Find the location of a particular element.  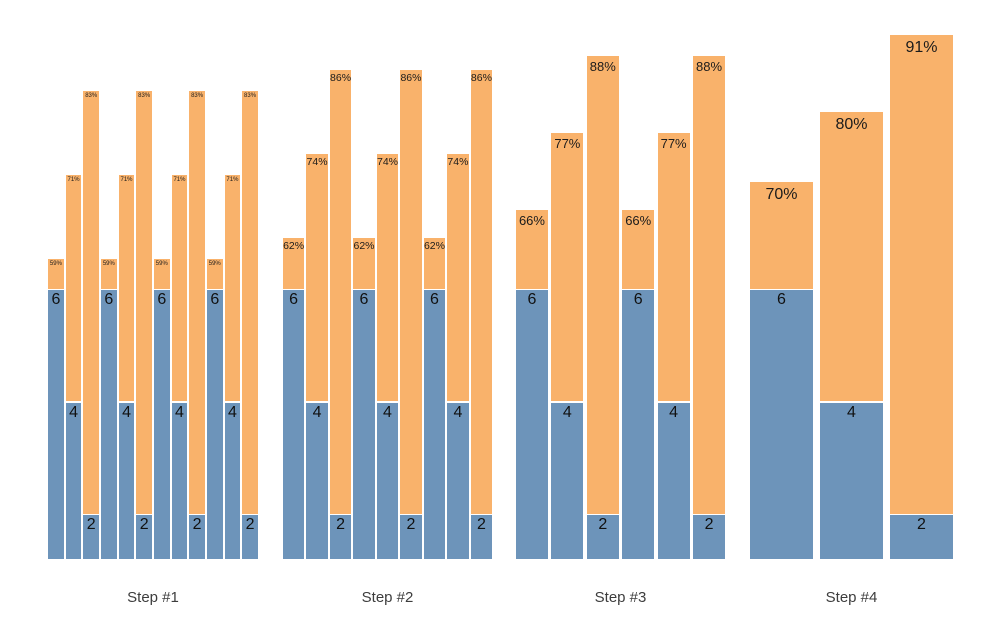

pct-label: 91% is located at coordinates (921, 47).